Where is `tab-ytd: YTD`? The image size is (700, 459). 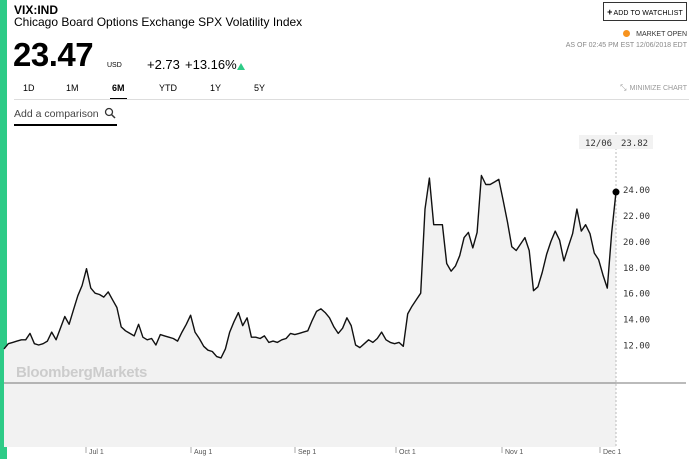
tab-ytd: YTD is located at coordinates (168, 88).